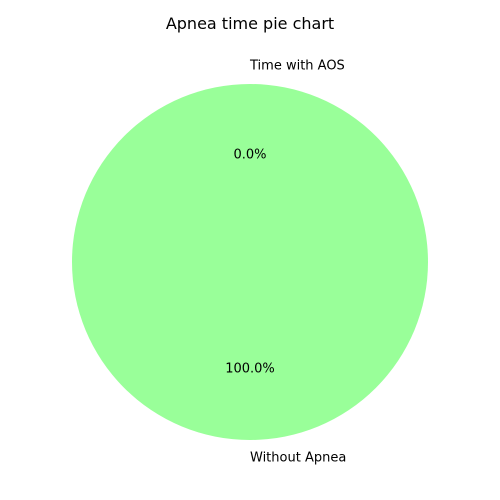  I want to click on chart-title: Apnea time pie chart, so click(250, 23).